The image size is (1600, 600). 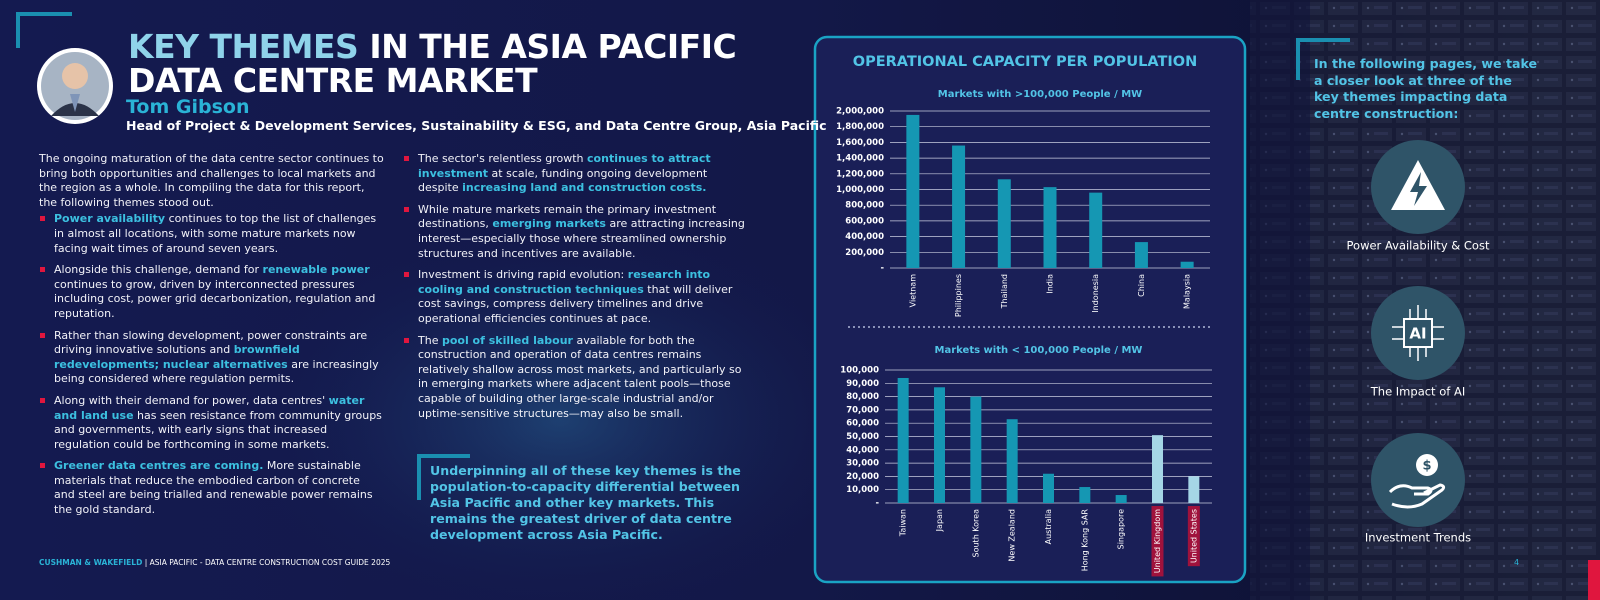 What do you see at coordinates (1418, 333) in the screenshot?
I see `icon-ai: AI` at bounding box center [1418, 333].